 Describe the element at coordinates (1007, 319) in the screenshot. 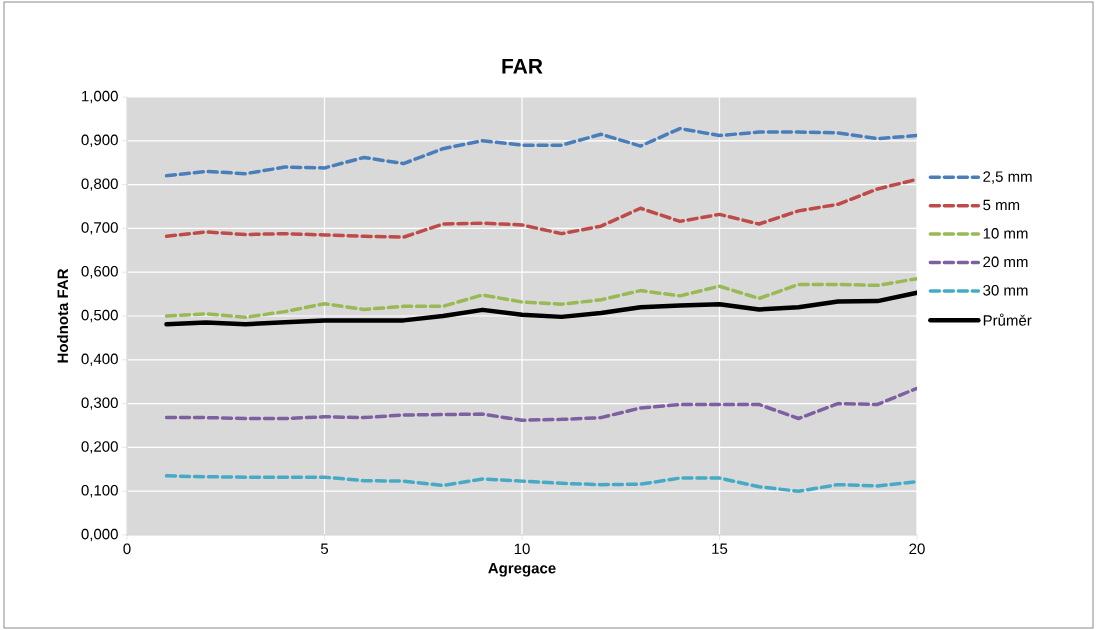

I see `legend-label: Průměr` at that location.